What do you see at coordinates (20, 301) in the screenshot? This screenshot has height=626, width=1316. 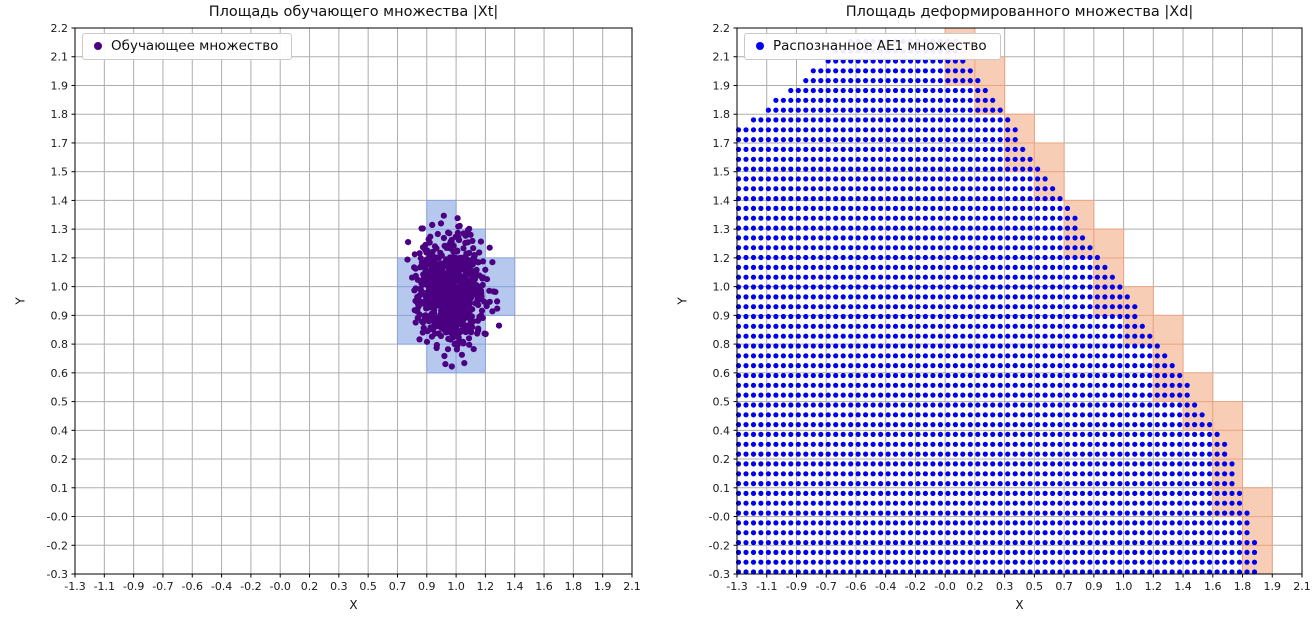 I see `y-axis-label-training: Y` at bounding box center [20, 301].